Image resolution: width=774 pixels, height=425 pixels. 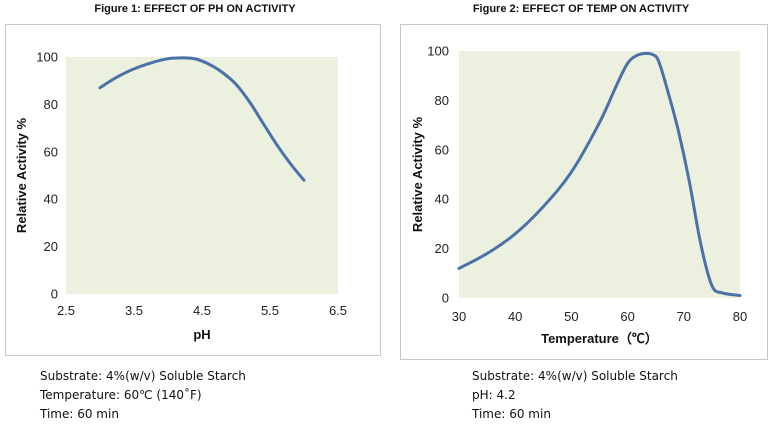 I want to click on x-tick-label: 4.5, so click(x=202, y=310).